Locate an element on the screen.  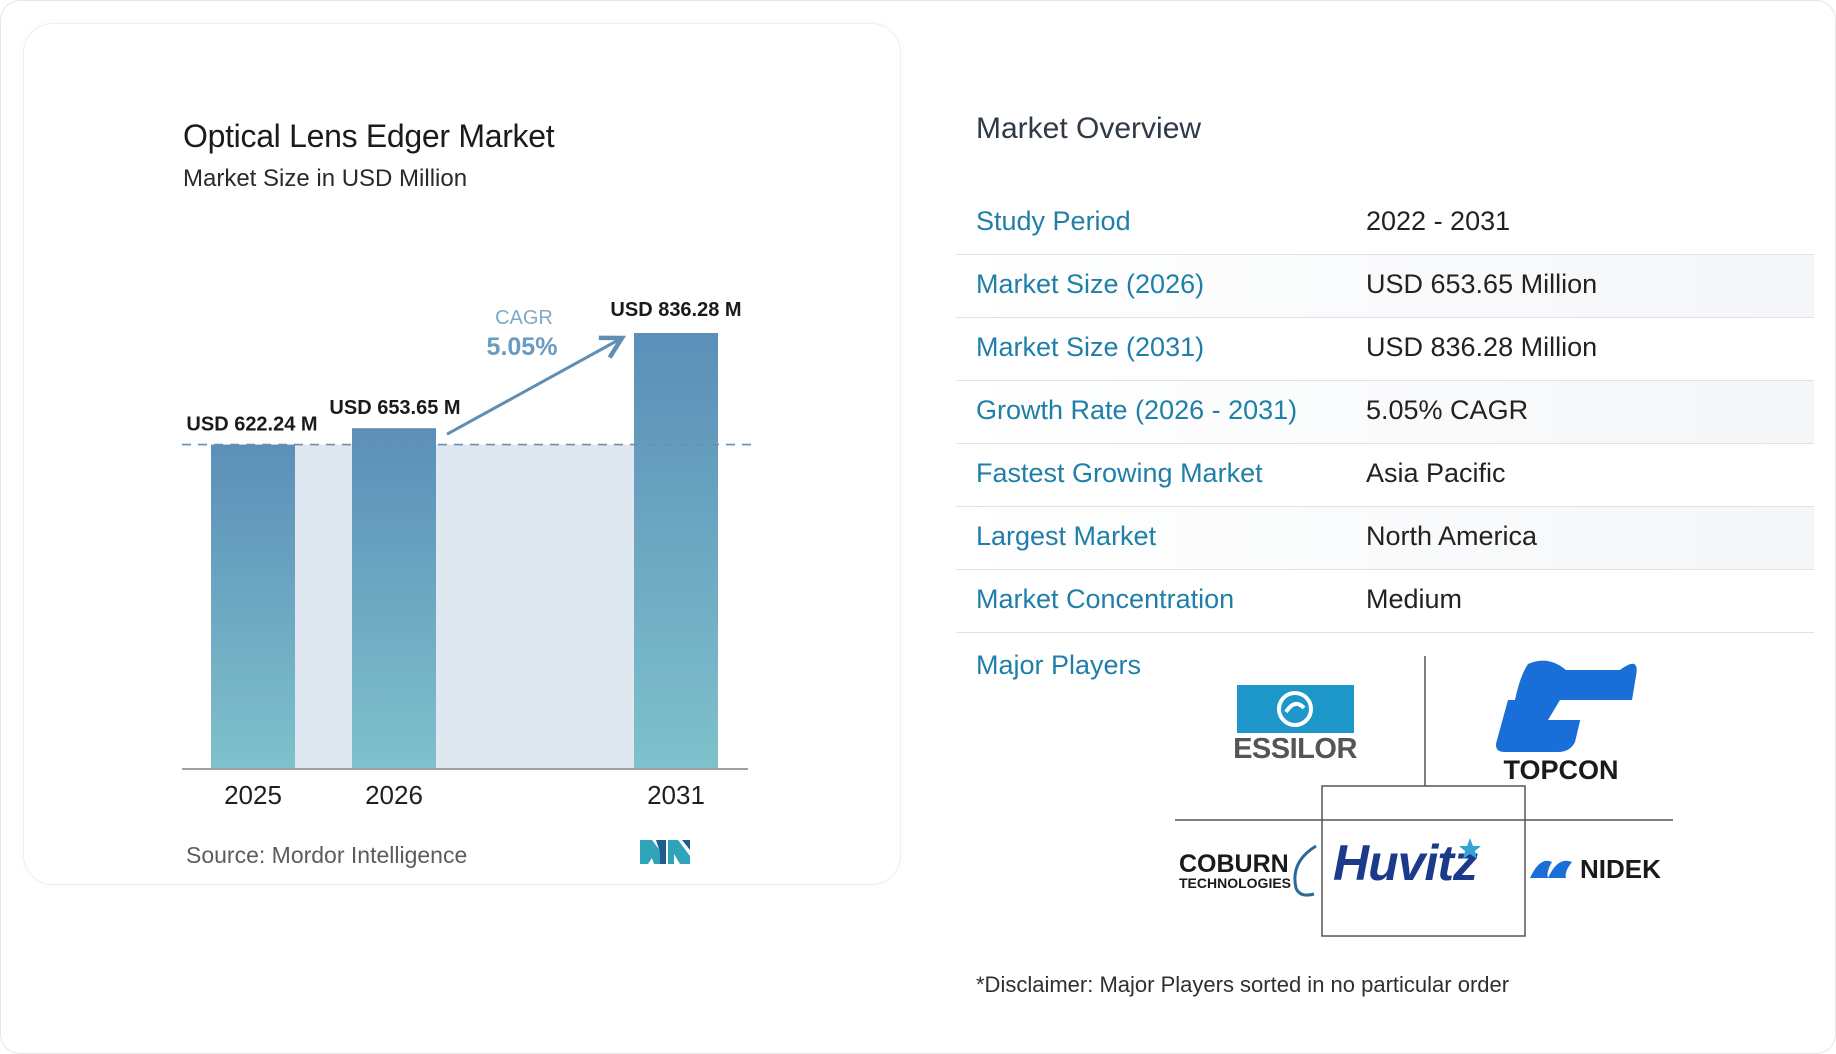
row-value: USD 653.65 Million is located at coordinates (1482, 284).